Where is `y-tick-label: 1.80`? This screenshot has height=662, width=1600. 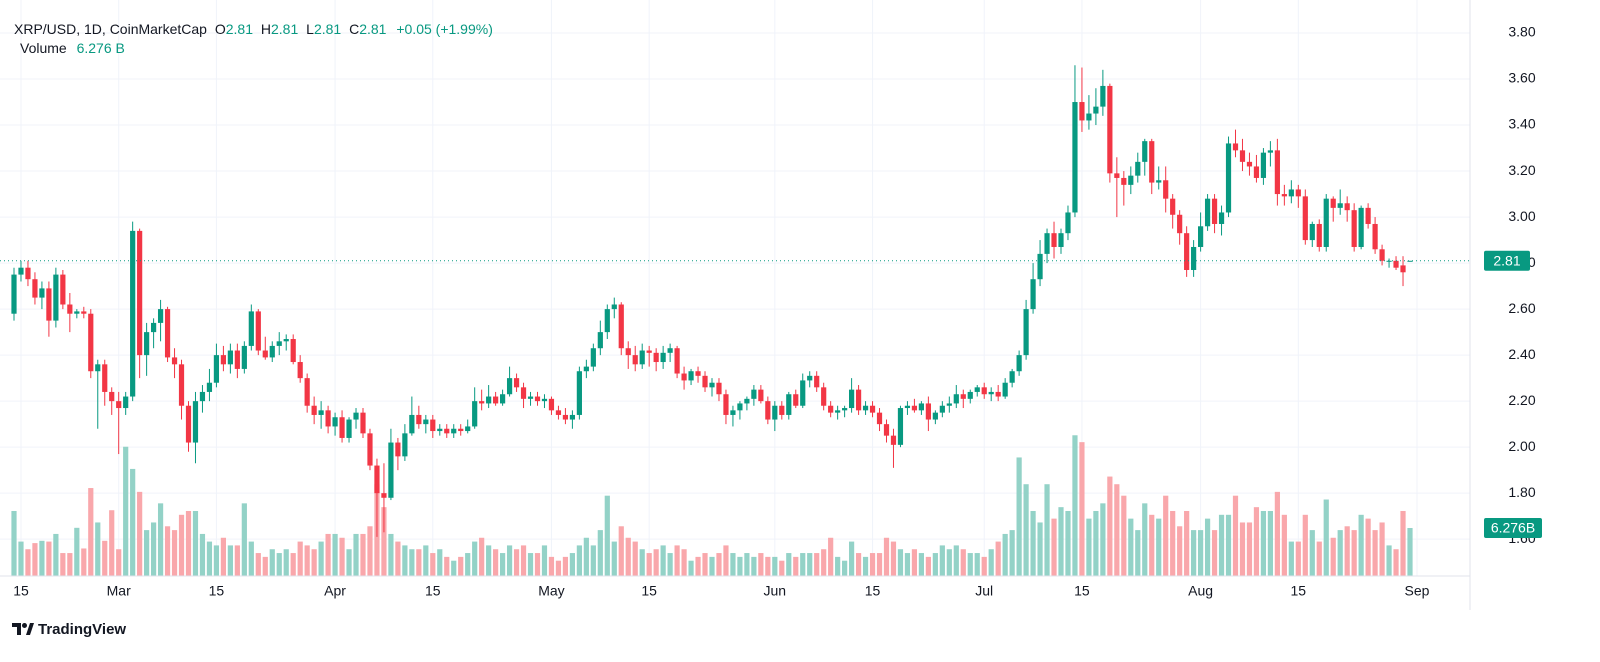 y-tick-label: 1.80 is located at coordinates (1521, 492).